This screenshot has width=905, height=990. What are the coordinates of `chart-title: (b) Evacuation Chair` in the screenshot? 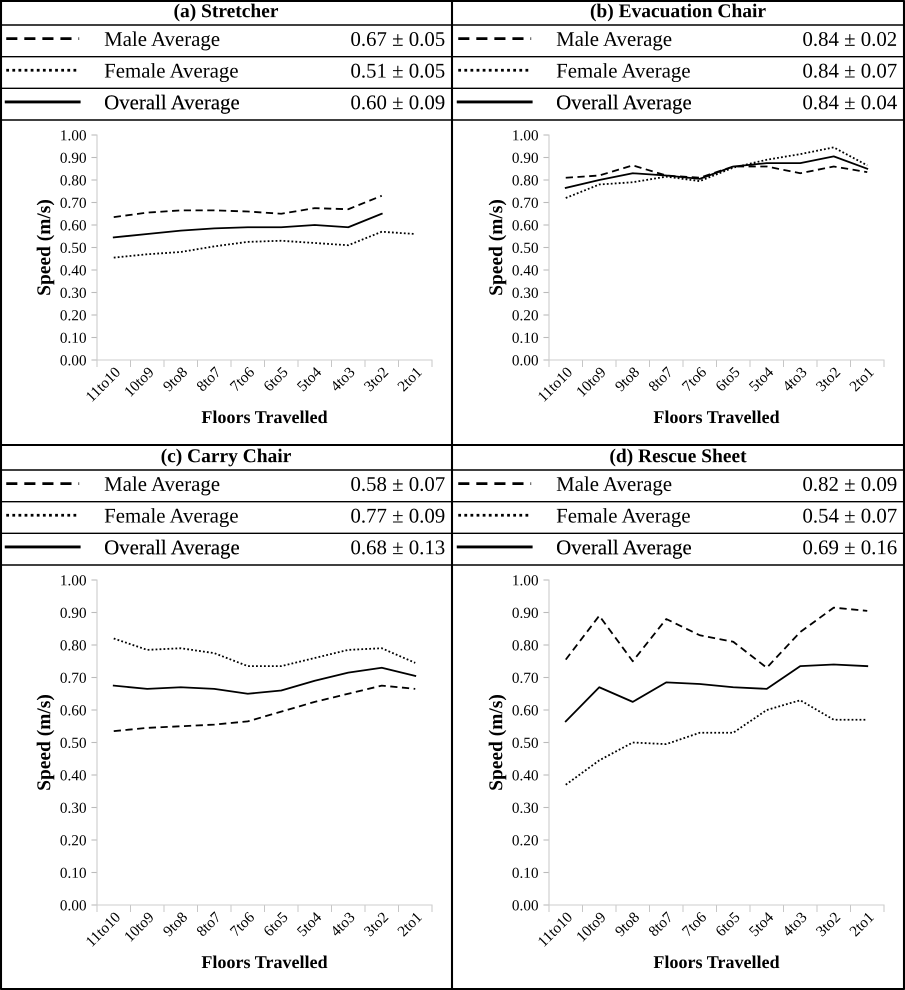 It's located at (678, 13).